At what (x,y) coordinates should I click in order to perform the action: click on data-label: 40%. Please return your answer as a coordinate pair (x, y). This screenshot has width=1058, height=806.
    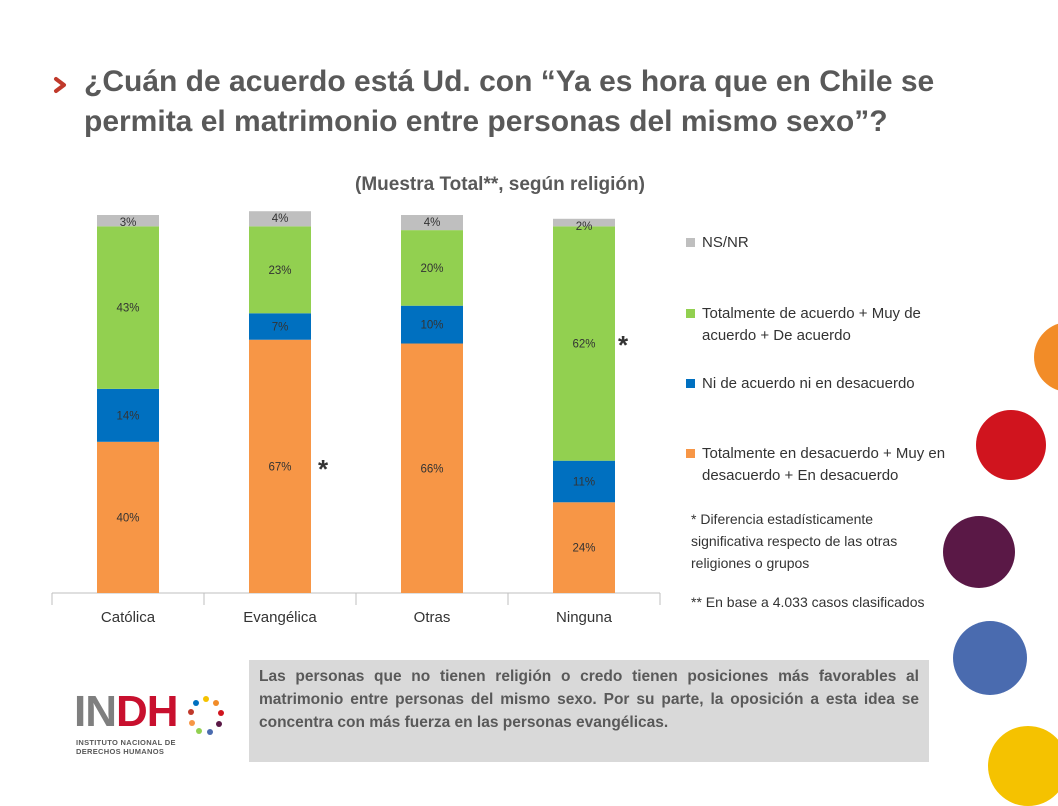
    Looking at the image, I should click on (127, 518).